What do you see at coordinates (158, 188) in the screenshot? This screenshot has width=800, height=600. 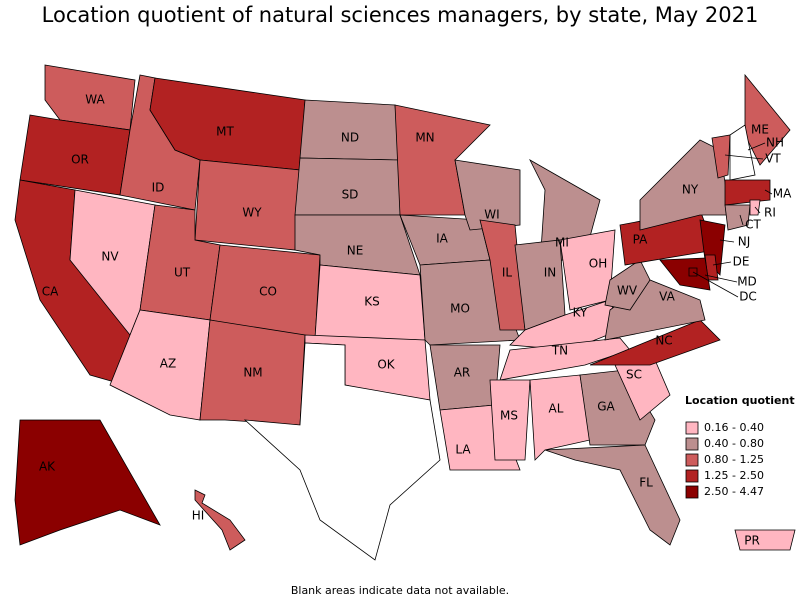 I see `state-label: ID` at bounding box center [158, 188].